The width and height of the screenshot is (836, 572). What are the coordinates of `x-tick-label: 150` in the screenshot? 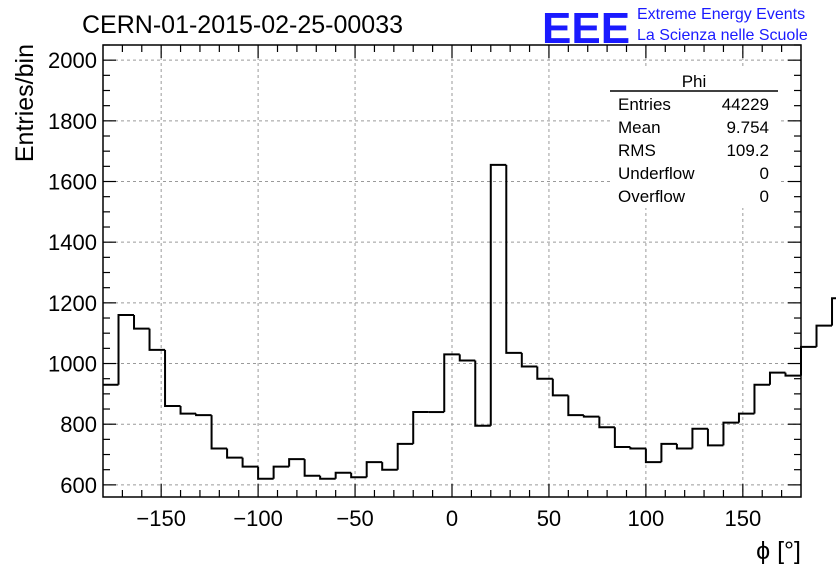 It's located at (742, 518).